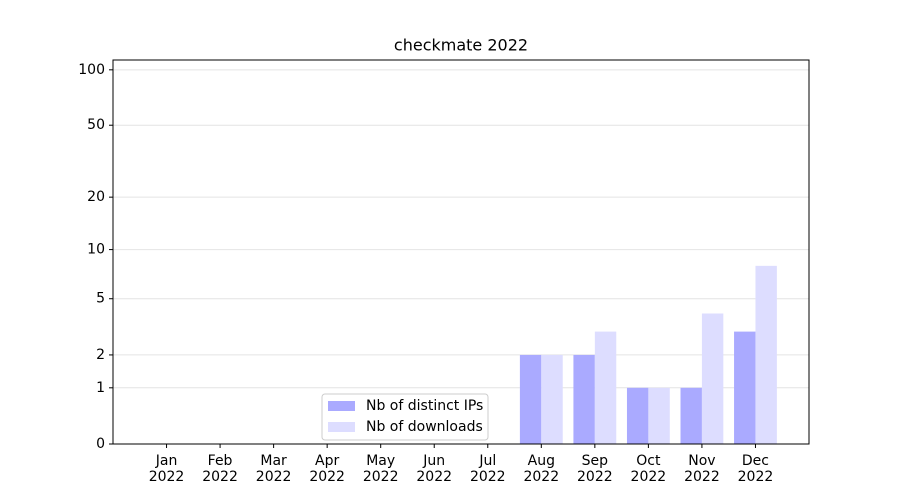  Describe the element at coordinates (405, 417) in the screenshot. I see `legend-box` at that location.